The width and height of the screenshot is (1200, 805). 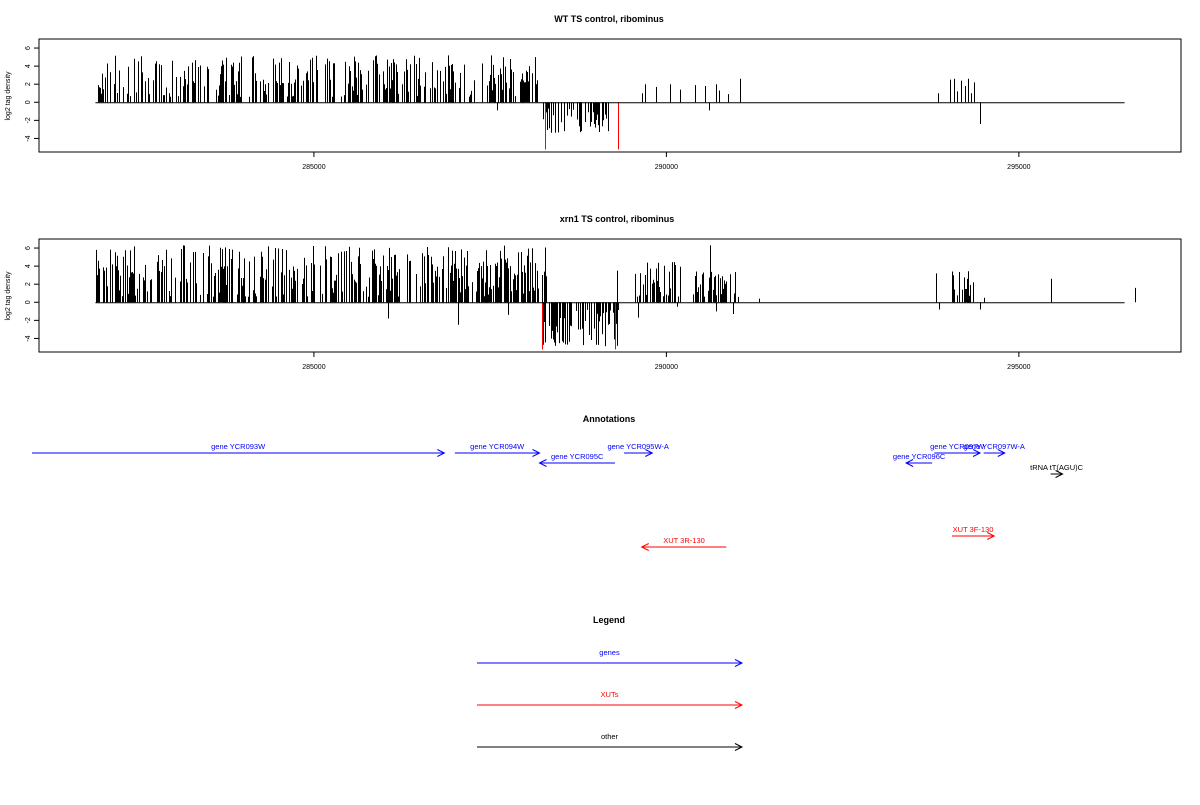 I want to click on annotation-label: XUT 3R-130, so click(x=684, y=540).